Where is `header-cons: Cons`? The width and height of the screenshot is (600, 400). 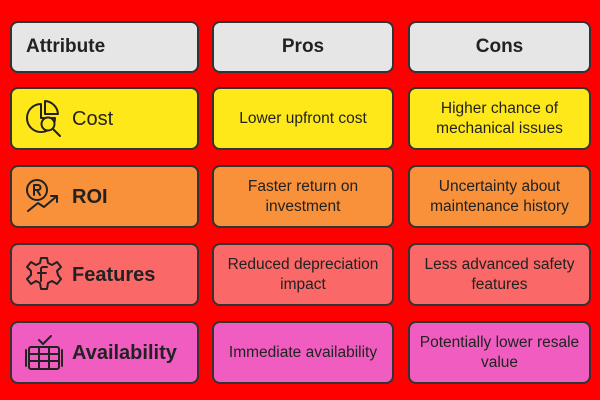 header-cons: Cons is located at coordinates (499, 47).